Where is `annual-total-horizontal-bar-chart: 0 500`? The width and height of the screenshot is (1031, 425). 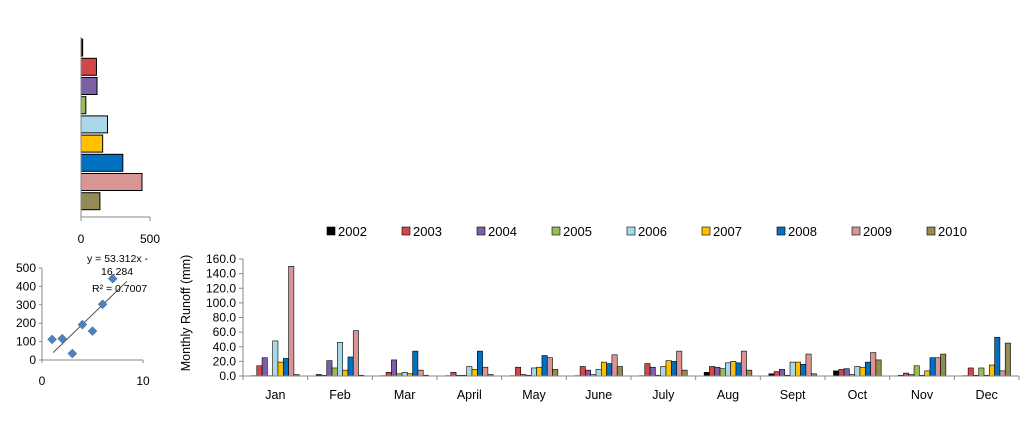
annual-total-horizontal-bar-chart: 0 500 is located at coordinates (119, 141).